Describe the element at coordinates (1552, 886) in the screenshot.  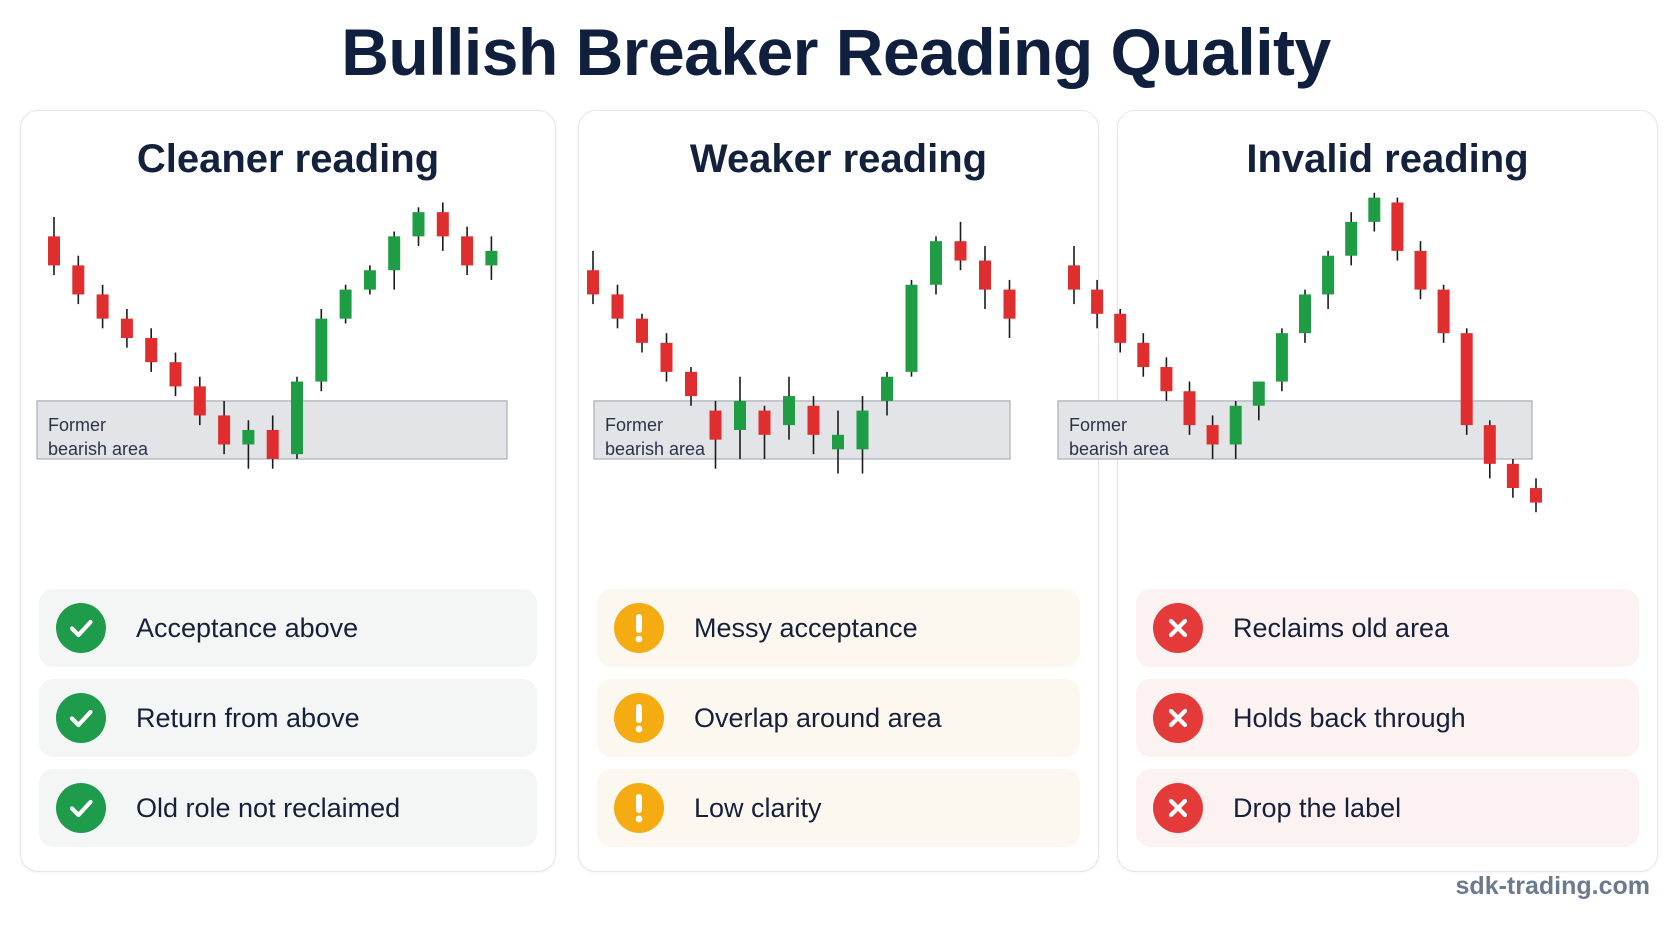
I see `footer-url: sdk-trading.com` at that location.